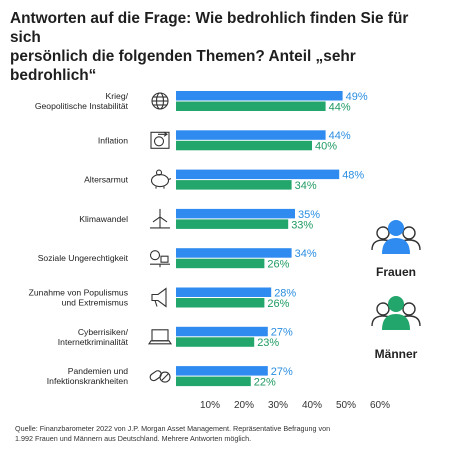 This screenshot has width=450, height=450. I want to click on people-icon-blue, so click(396, 237).